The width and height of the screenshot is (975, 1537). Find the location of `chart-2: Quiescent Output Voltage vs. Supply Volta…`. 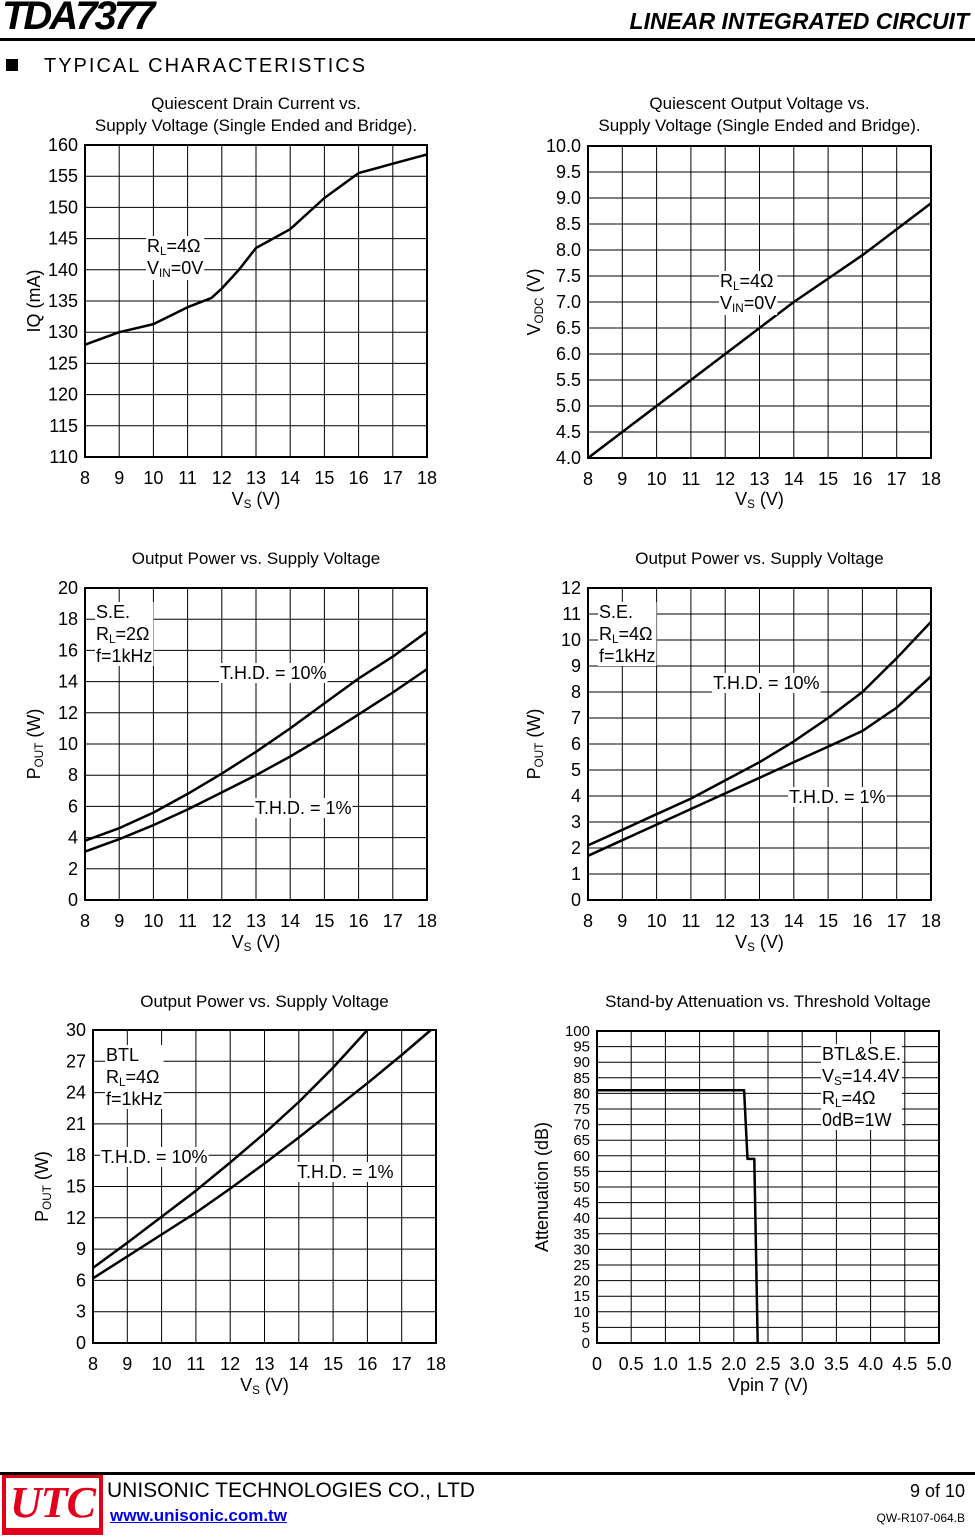

chart-2: Quiescent Output Voltage vs. Supply Volta… is located at coordinates (732, 302).